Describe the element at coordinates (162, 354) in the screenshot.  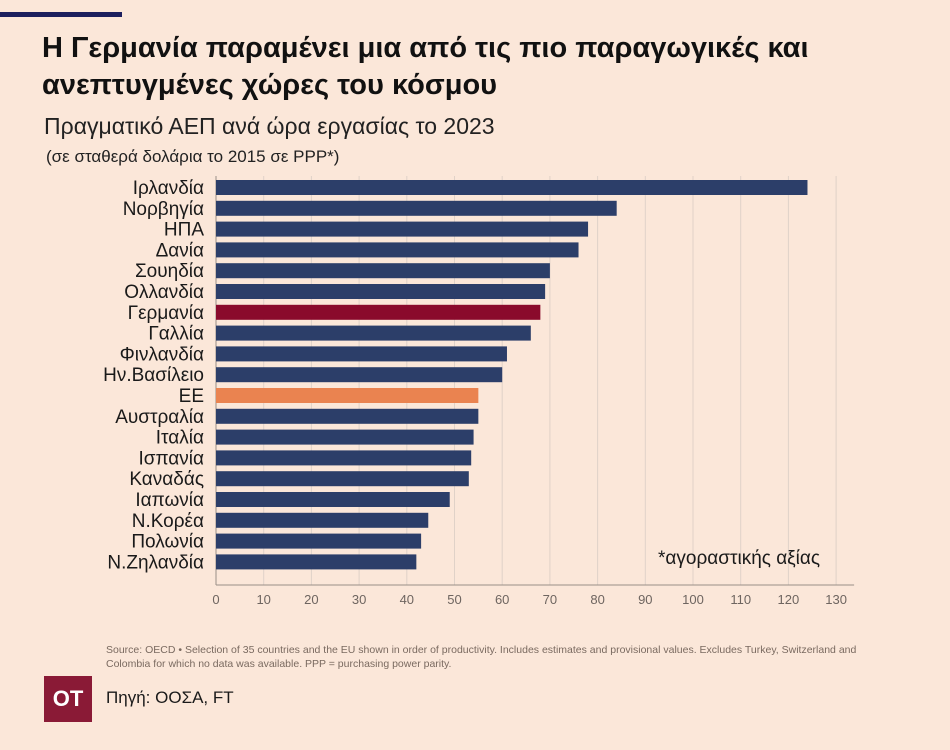
I see `category-label: Φινλανδία` at that location.